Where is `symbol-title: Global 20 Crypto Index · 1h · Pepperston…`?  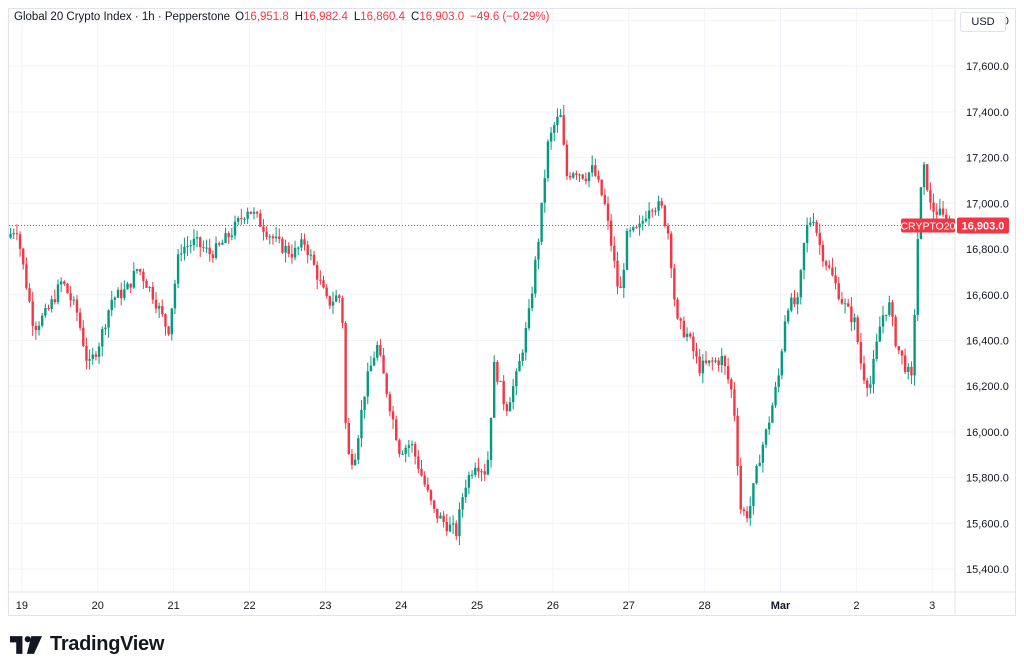 symbol-title: Global 20 Crypto Index · 1h · Pepperston… is located at coordinates (122, 17).